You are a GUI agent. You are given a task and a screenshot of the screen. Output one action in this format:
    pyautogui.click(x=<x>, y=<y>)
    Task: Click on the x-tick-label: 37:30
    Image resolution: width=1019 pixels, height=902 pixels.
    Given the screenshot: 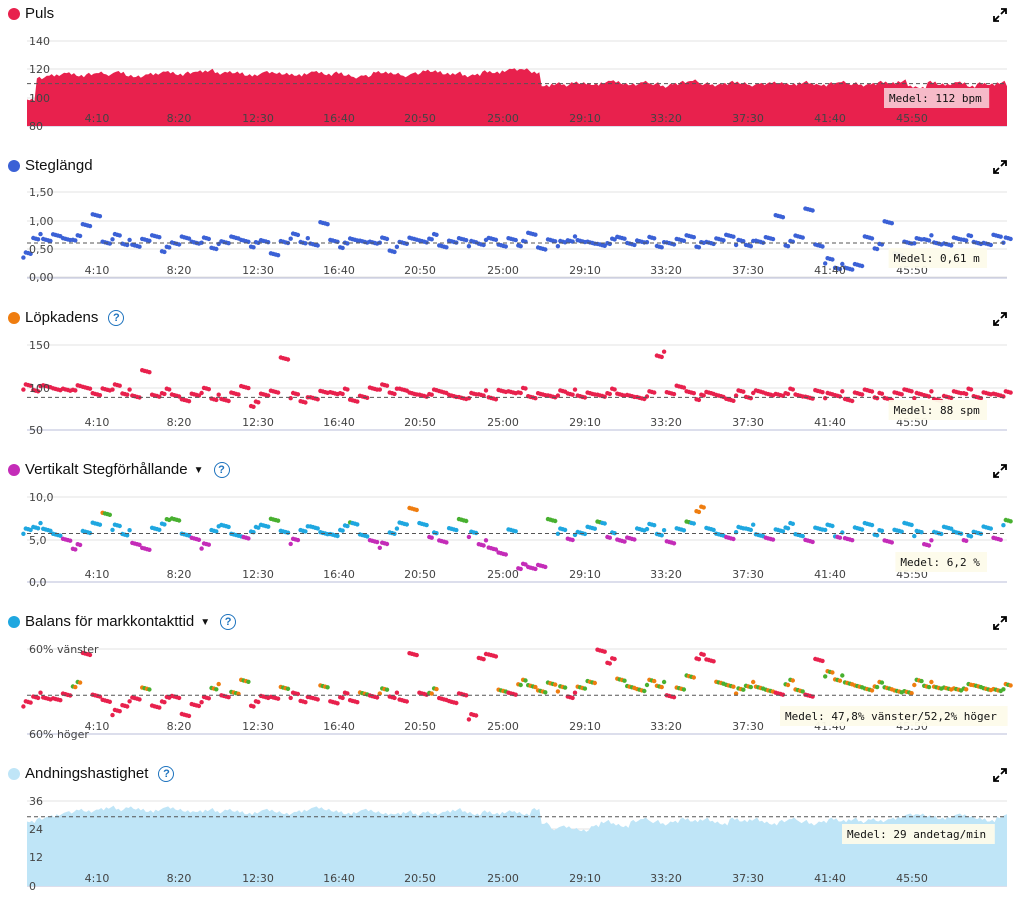 What is the action you would take?
    pyautogui.click(x=748, y=878)
    